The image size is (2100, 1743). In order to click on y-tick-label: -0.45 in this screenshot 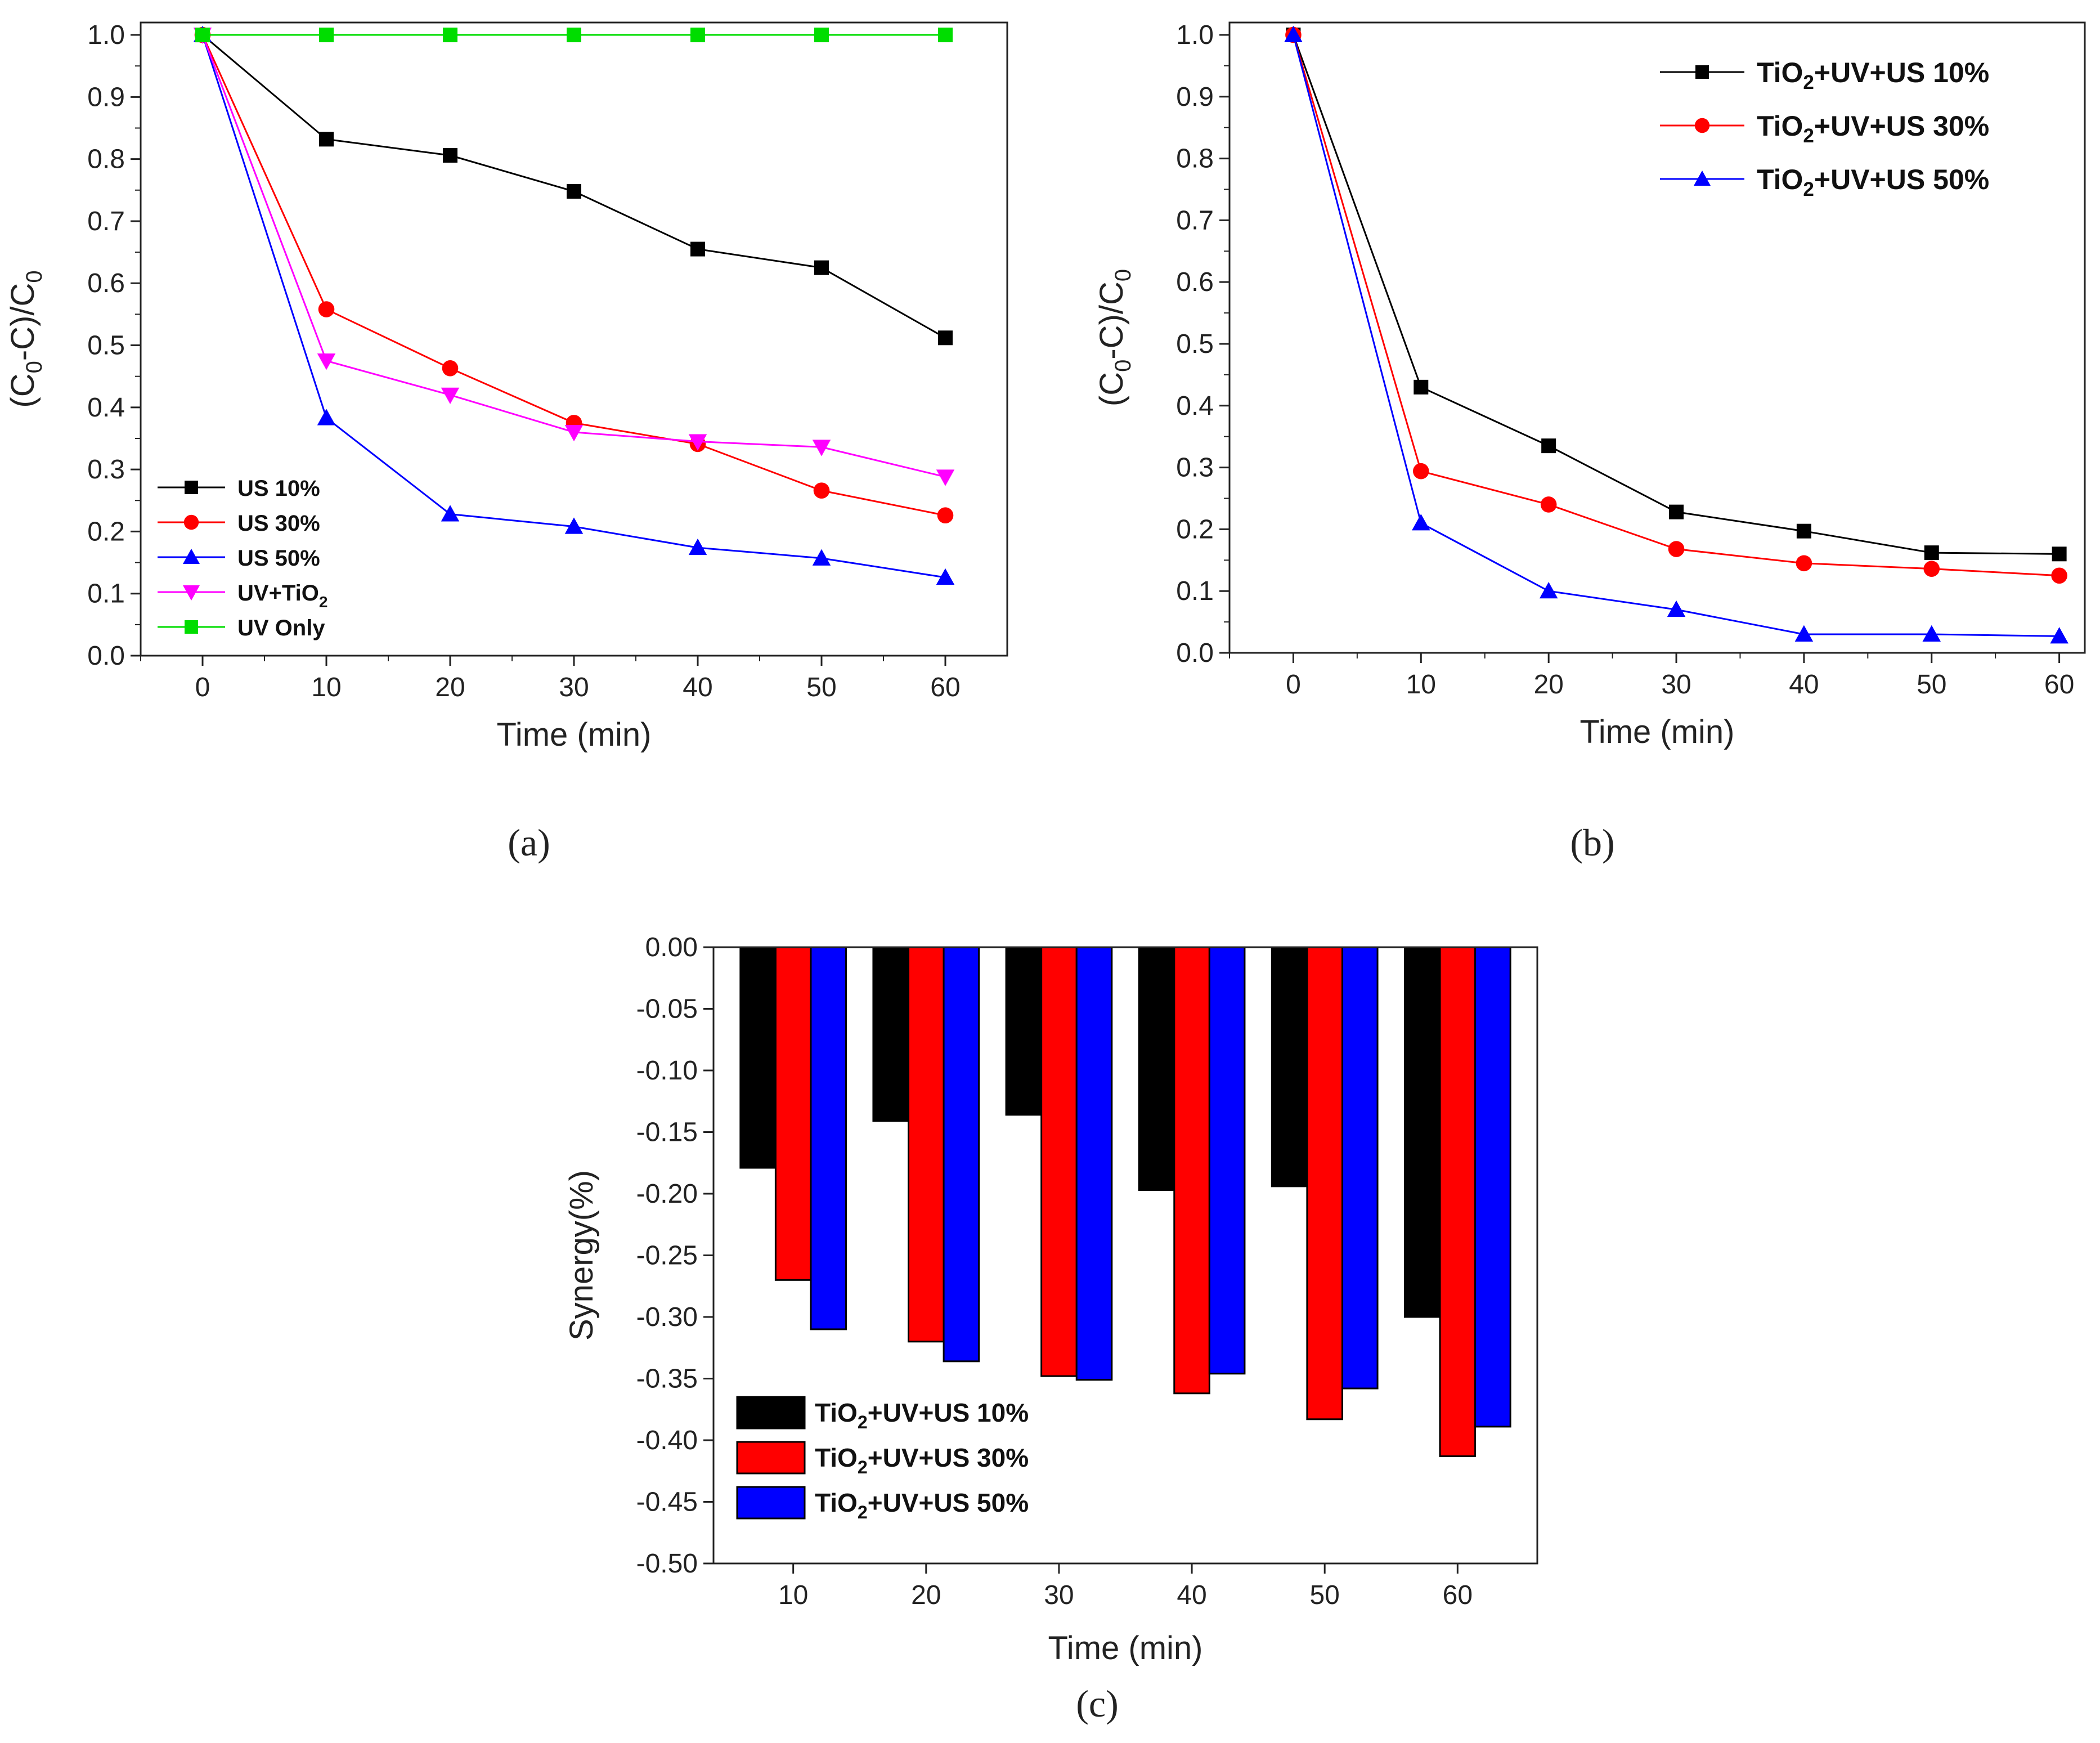, I will do `click(667, 1502)`.